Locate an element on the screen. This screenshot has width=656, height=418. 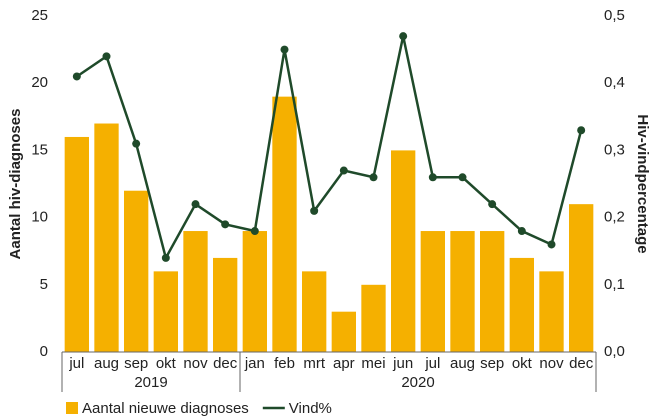
x-tick-label: apr is located at coordinates (344, 363).